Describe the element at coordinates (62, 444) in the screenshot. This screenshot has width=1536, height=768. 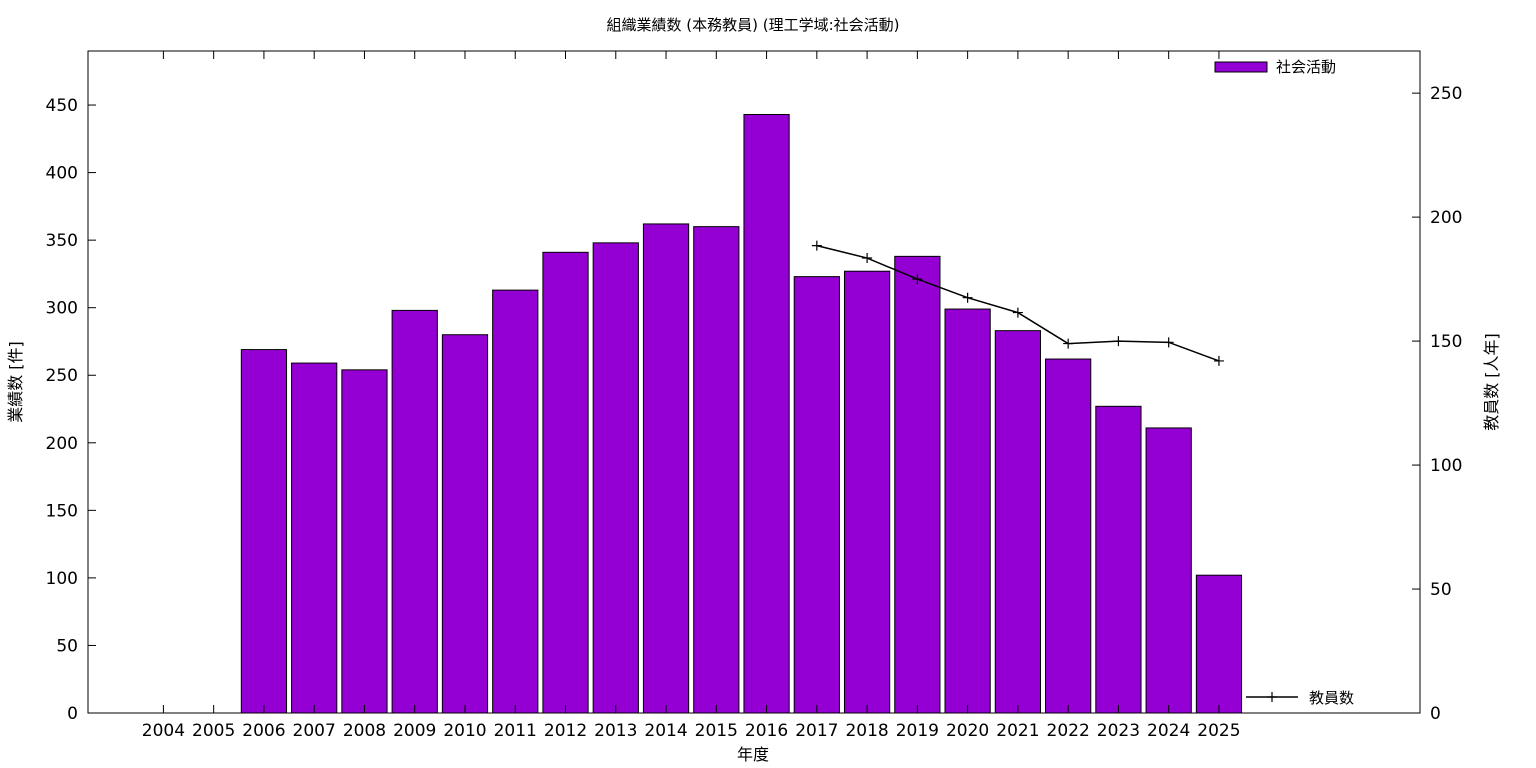
I see `y-tick-label: 200` at that location.